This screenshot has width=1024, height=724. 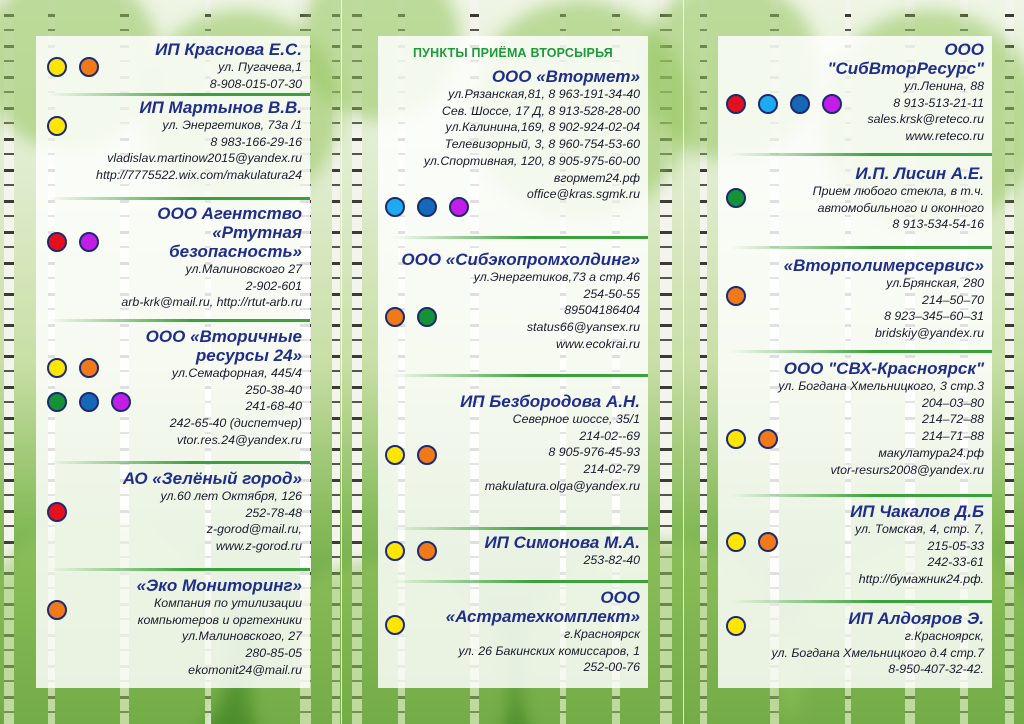 I want to click on contact-line: ул.Брянская, 280, so click(x=935, y=283).